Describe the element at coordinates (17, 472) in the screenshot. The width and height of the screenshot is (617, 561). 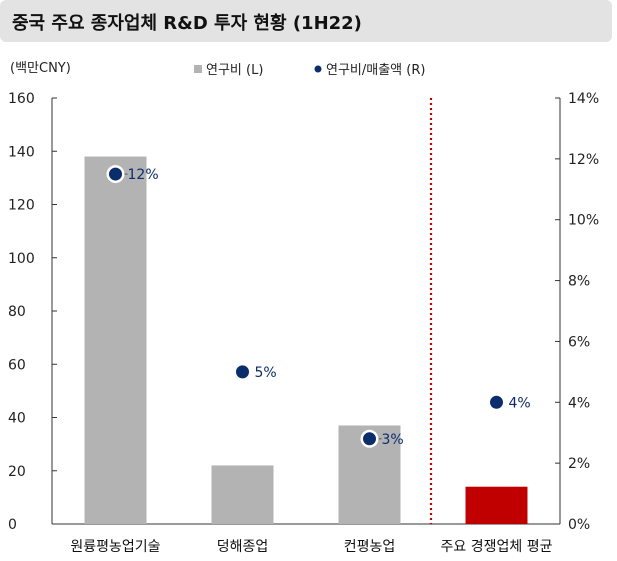
I see `left-tick-label: 20` at that location.